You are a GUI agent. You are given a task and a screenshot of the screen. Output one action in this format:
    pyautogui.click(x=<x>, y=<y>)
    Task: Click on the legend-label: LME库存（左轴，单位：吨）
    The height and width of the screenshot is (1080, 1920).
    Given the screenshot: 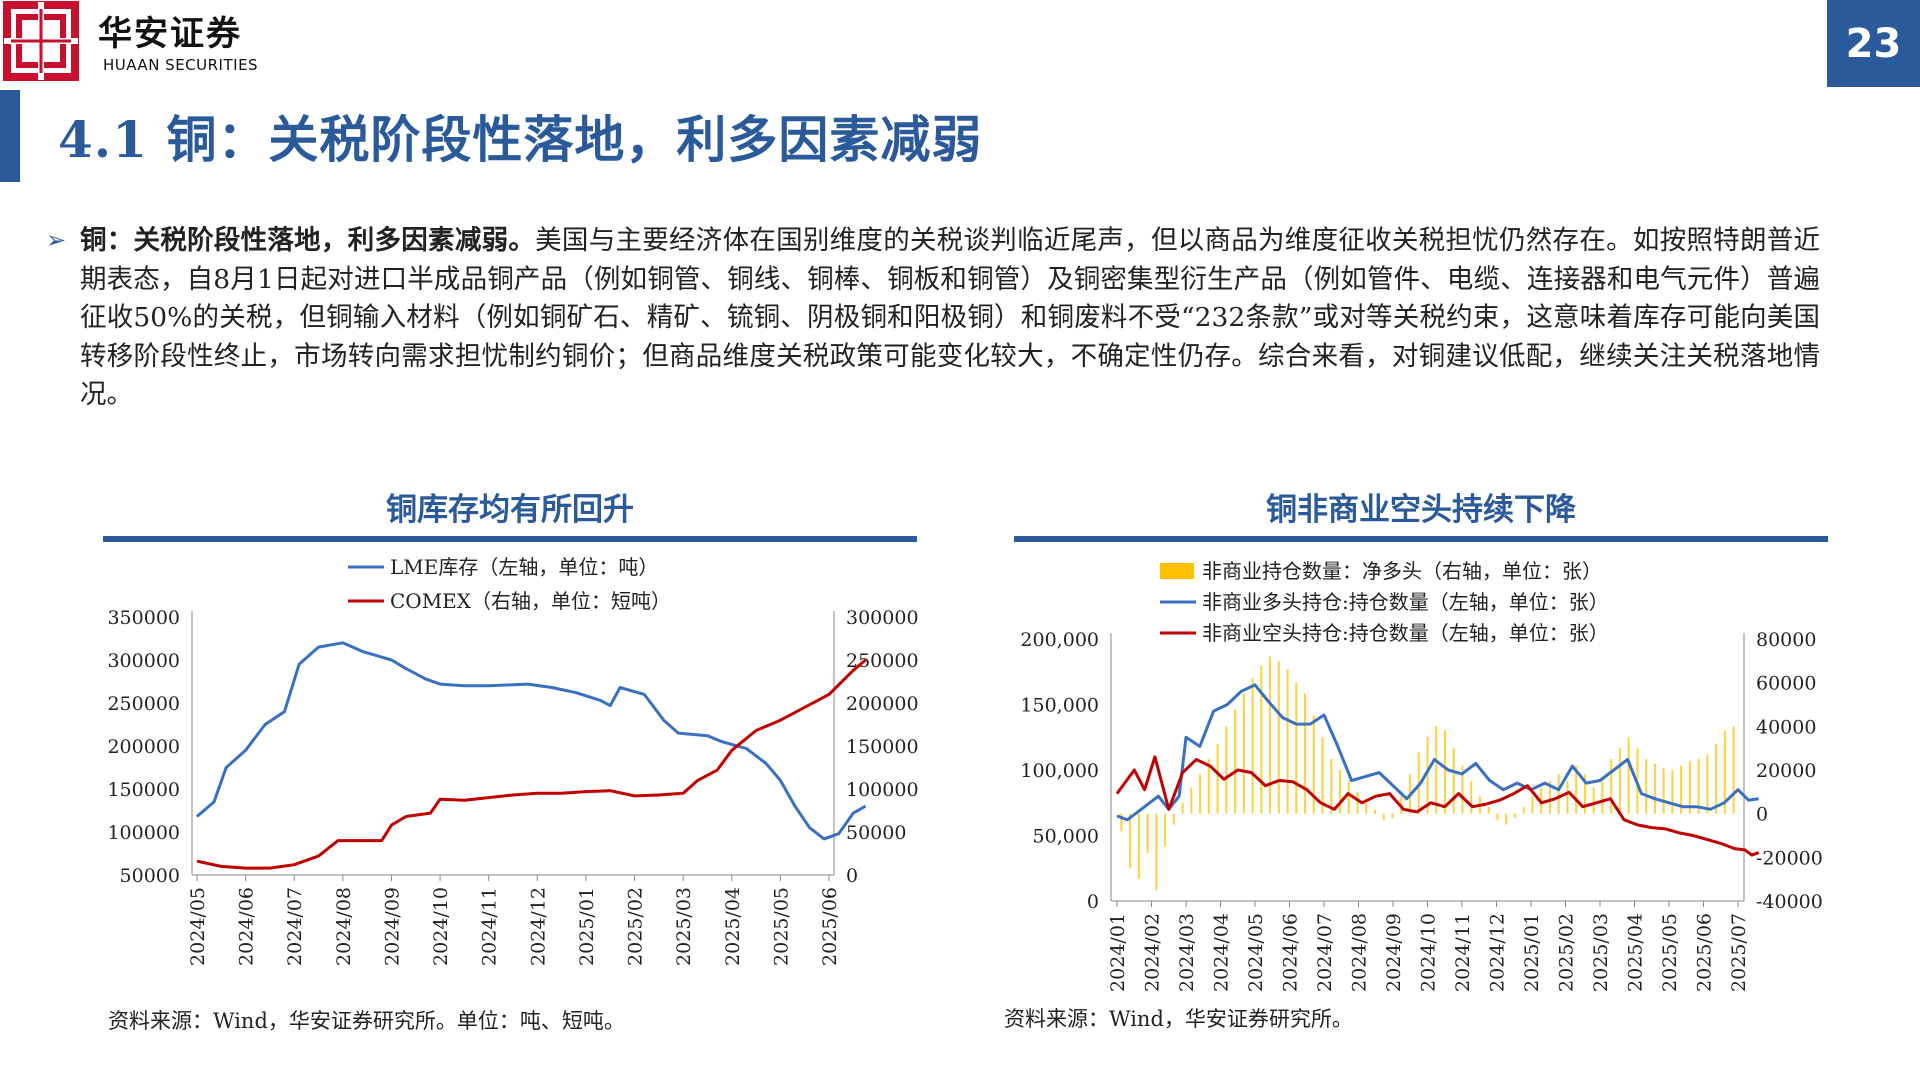 What is the action you would take?
    pyautogui.click(x=524, y=567)
    